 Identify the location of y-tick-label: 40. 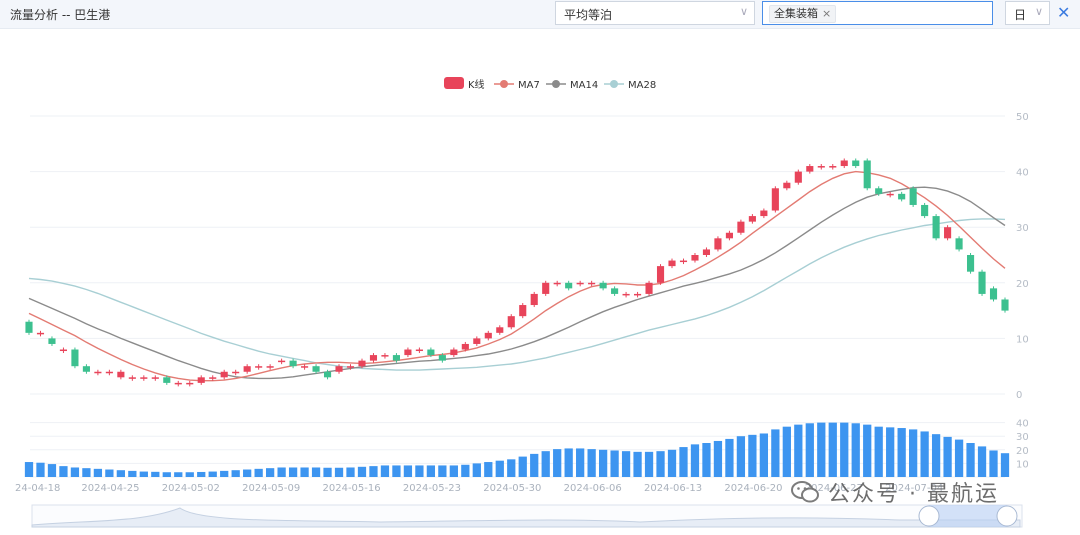
(1022, 173).